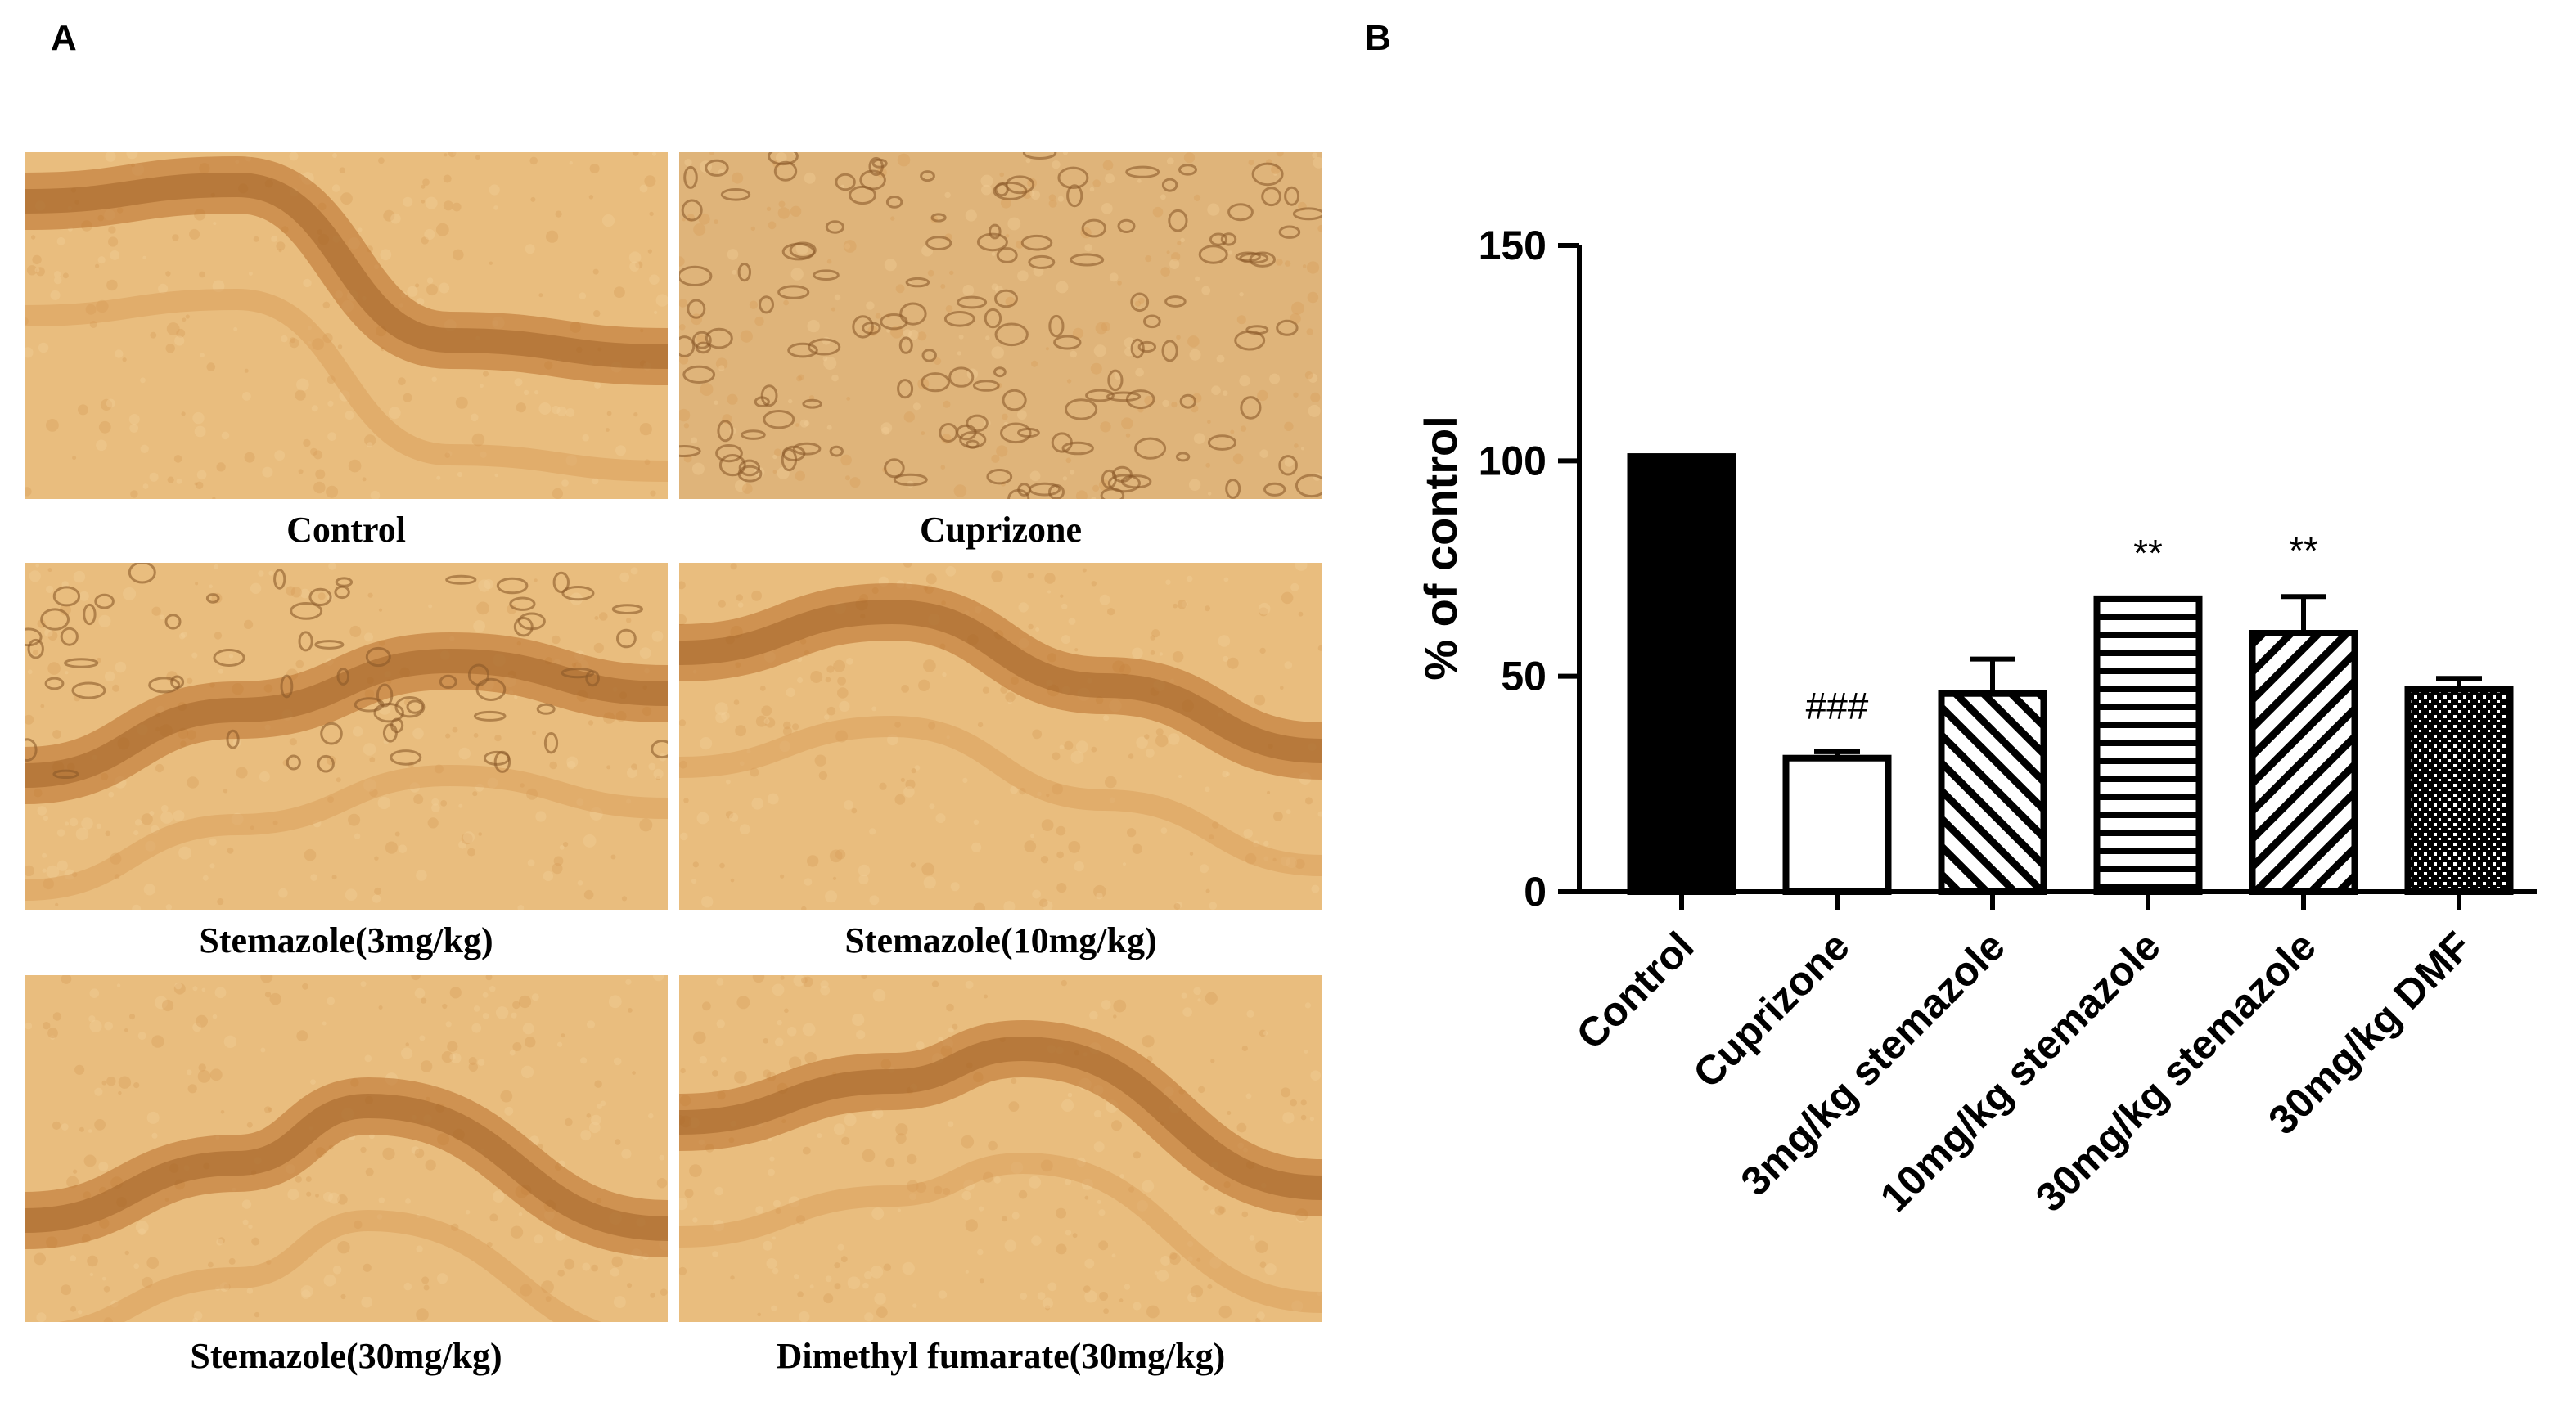 The width and height of the screenshot is (2576, 1403). What do you see at coordinates (1001, 530) in the screenshot?
I see `caption-cuprizone: Cuprizone` at bounding box center [1001, 530].